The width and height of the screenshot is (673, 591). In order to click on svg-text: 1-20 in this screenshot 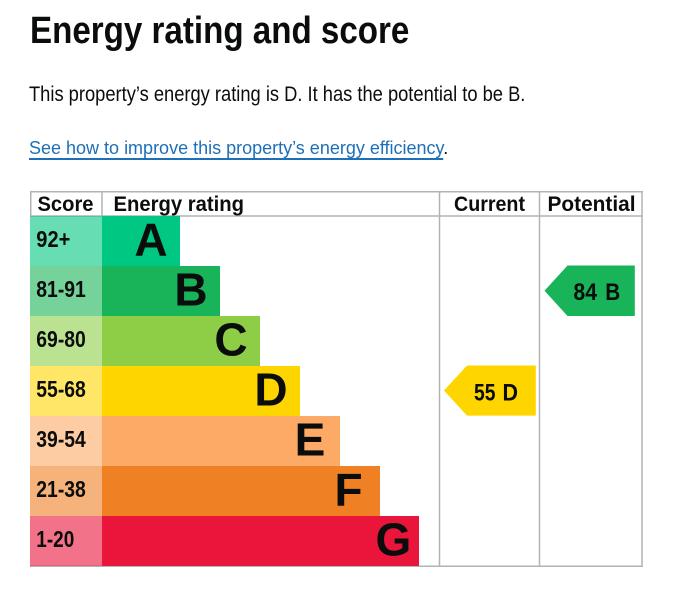, I will do `click(55, 539)`.